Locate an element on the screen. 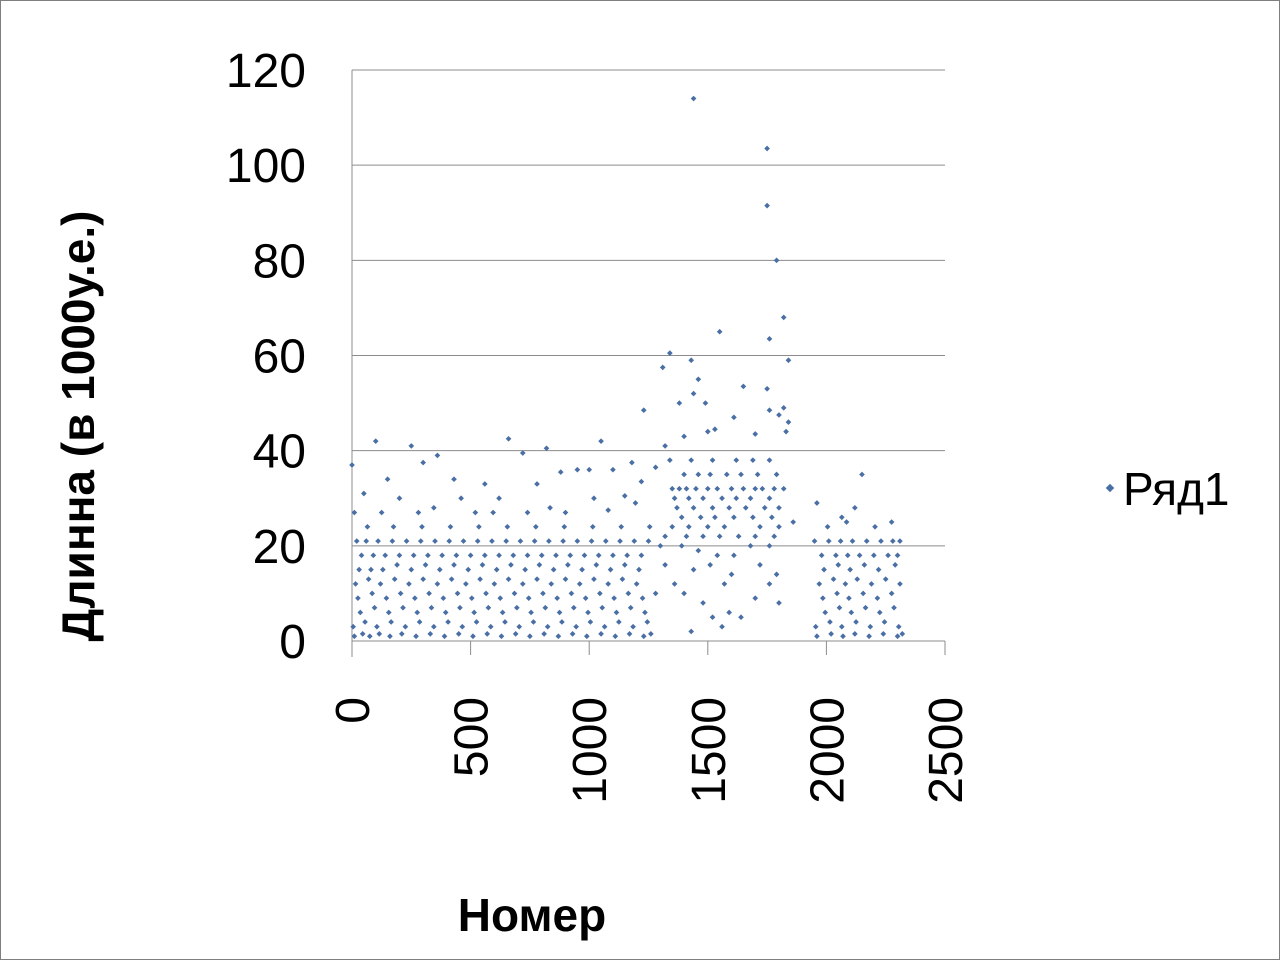  x-tick-label: 2500 is located at coordinates (946, 750).